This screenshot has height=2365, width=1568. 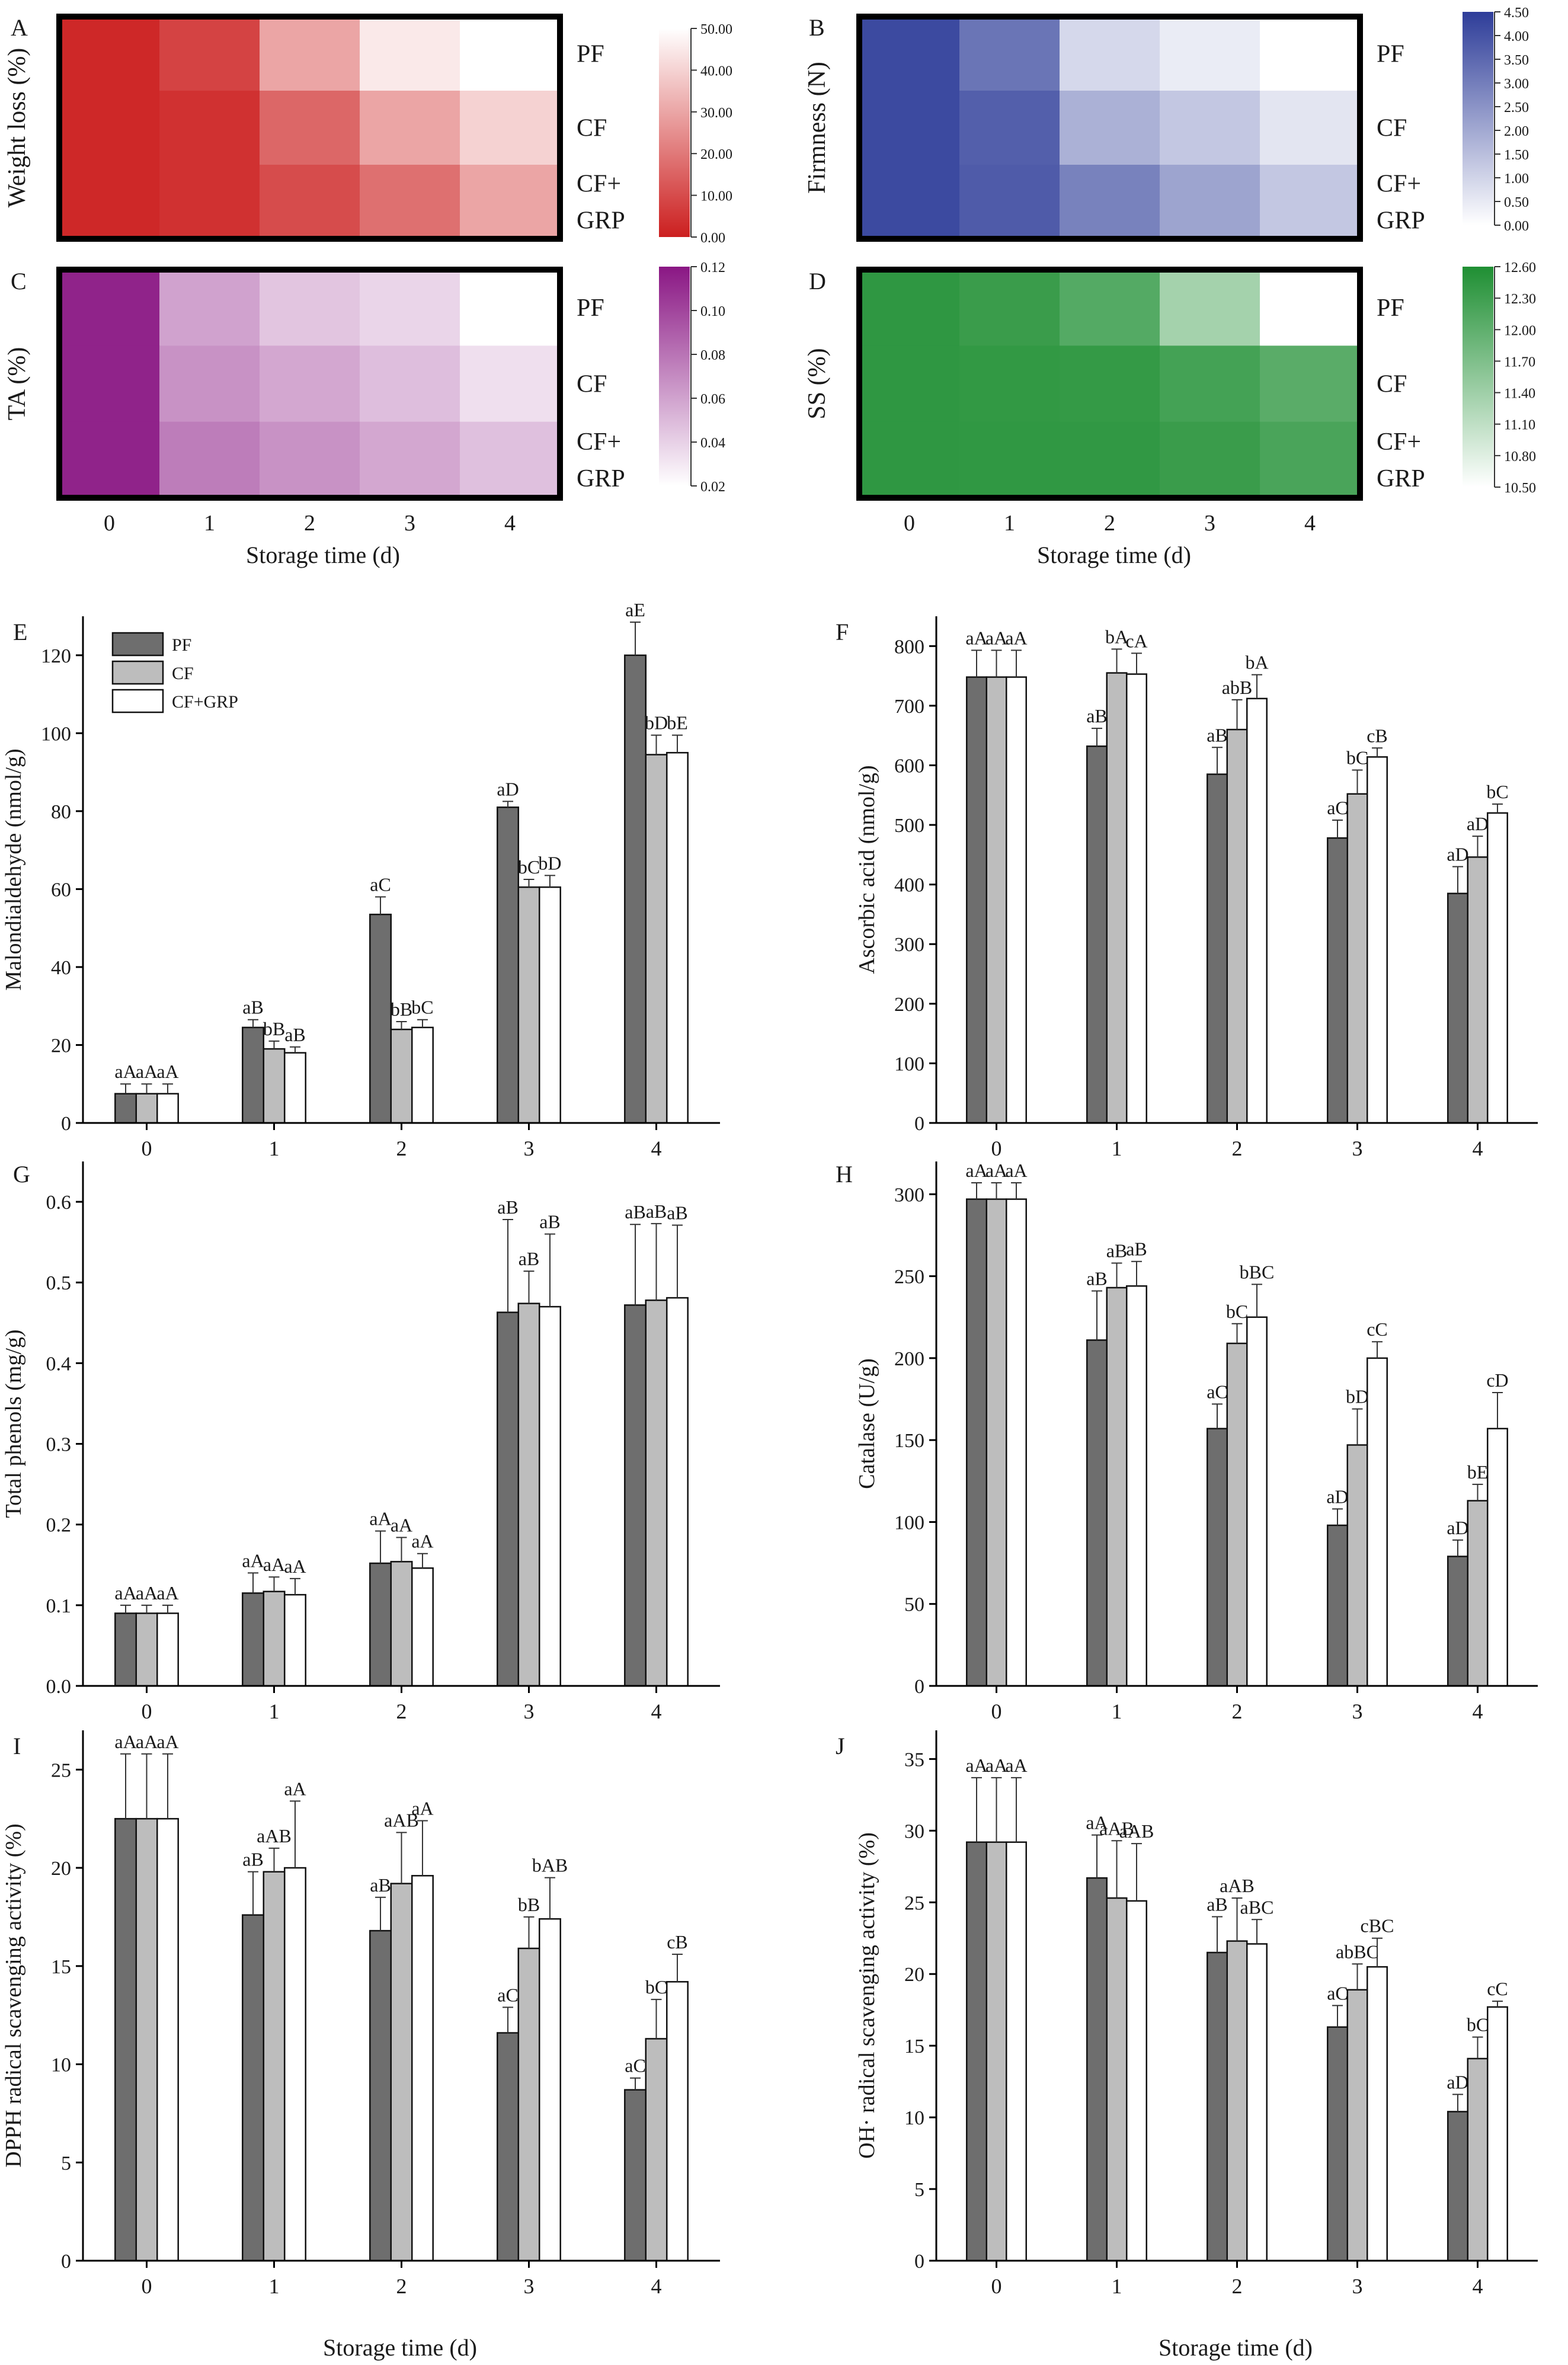 What do you see at coordinates (20, 632) in the screenshot?
I see `panel-letter: E` at bounding box center [20, 632].